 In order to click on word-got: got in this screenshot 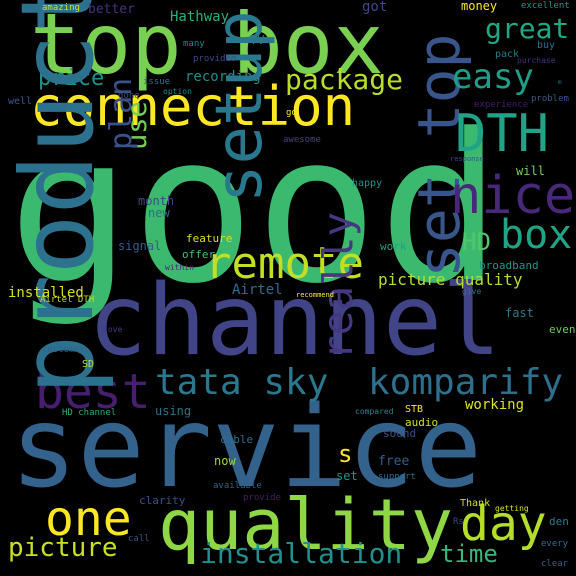, I will do `click(374, 7)`.